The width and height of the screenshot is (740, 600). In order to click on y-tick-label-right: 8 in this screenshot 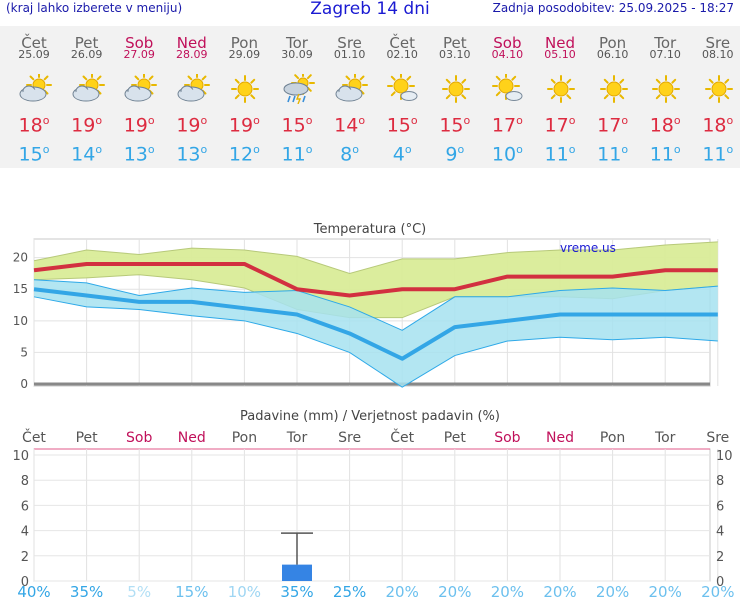, I will do `click(720, 481)`.